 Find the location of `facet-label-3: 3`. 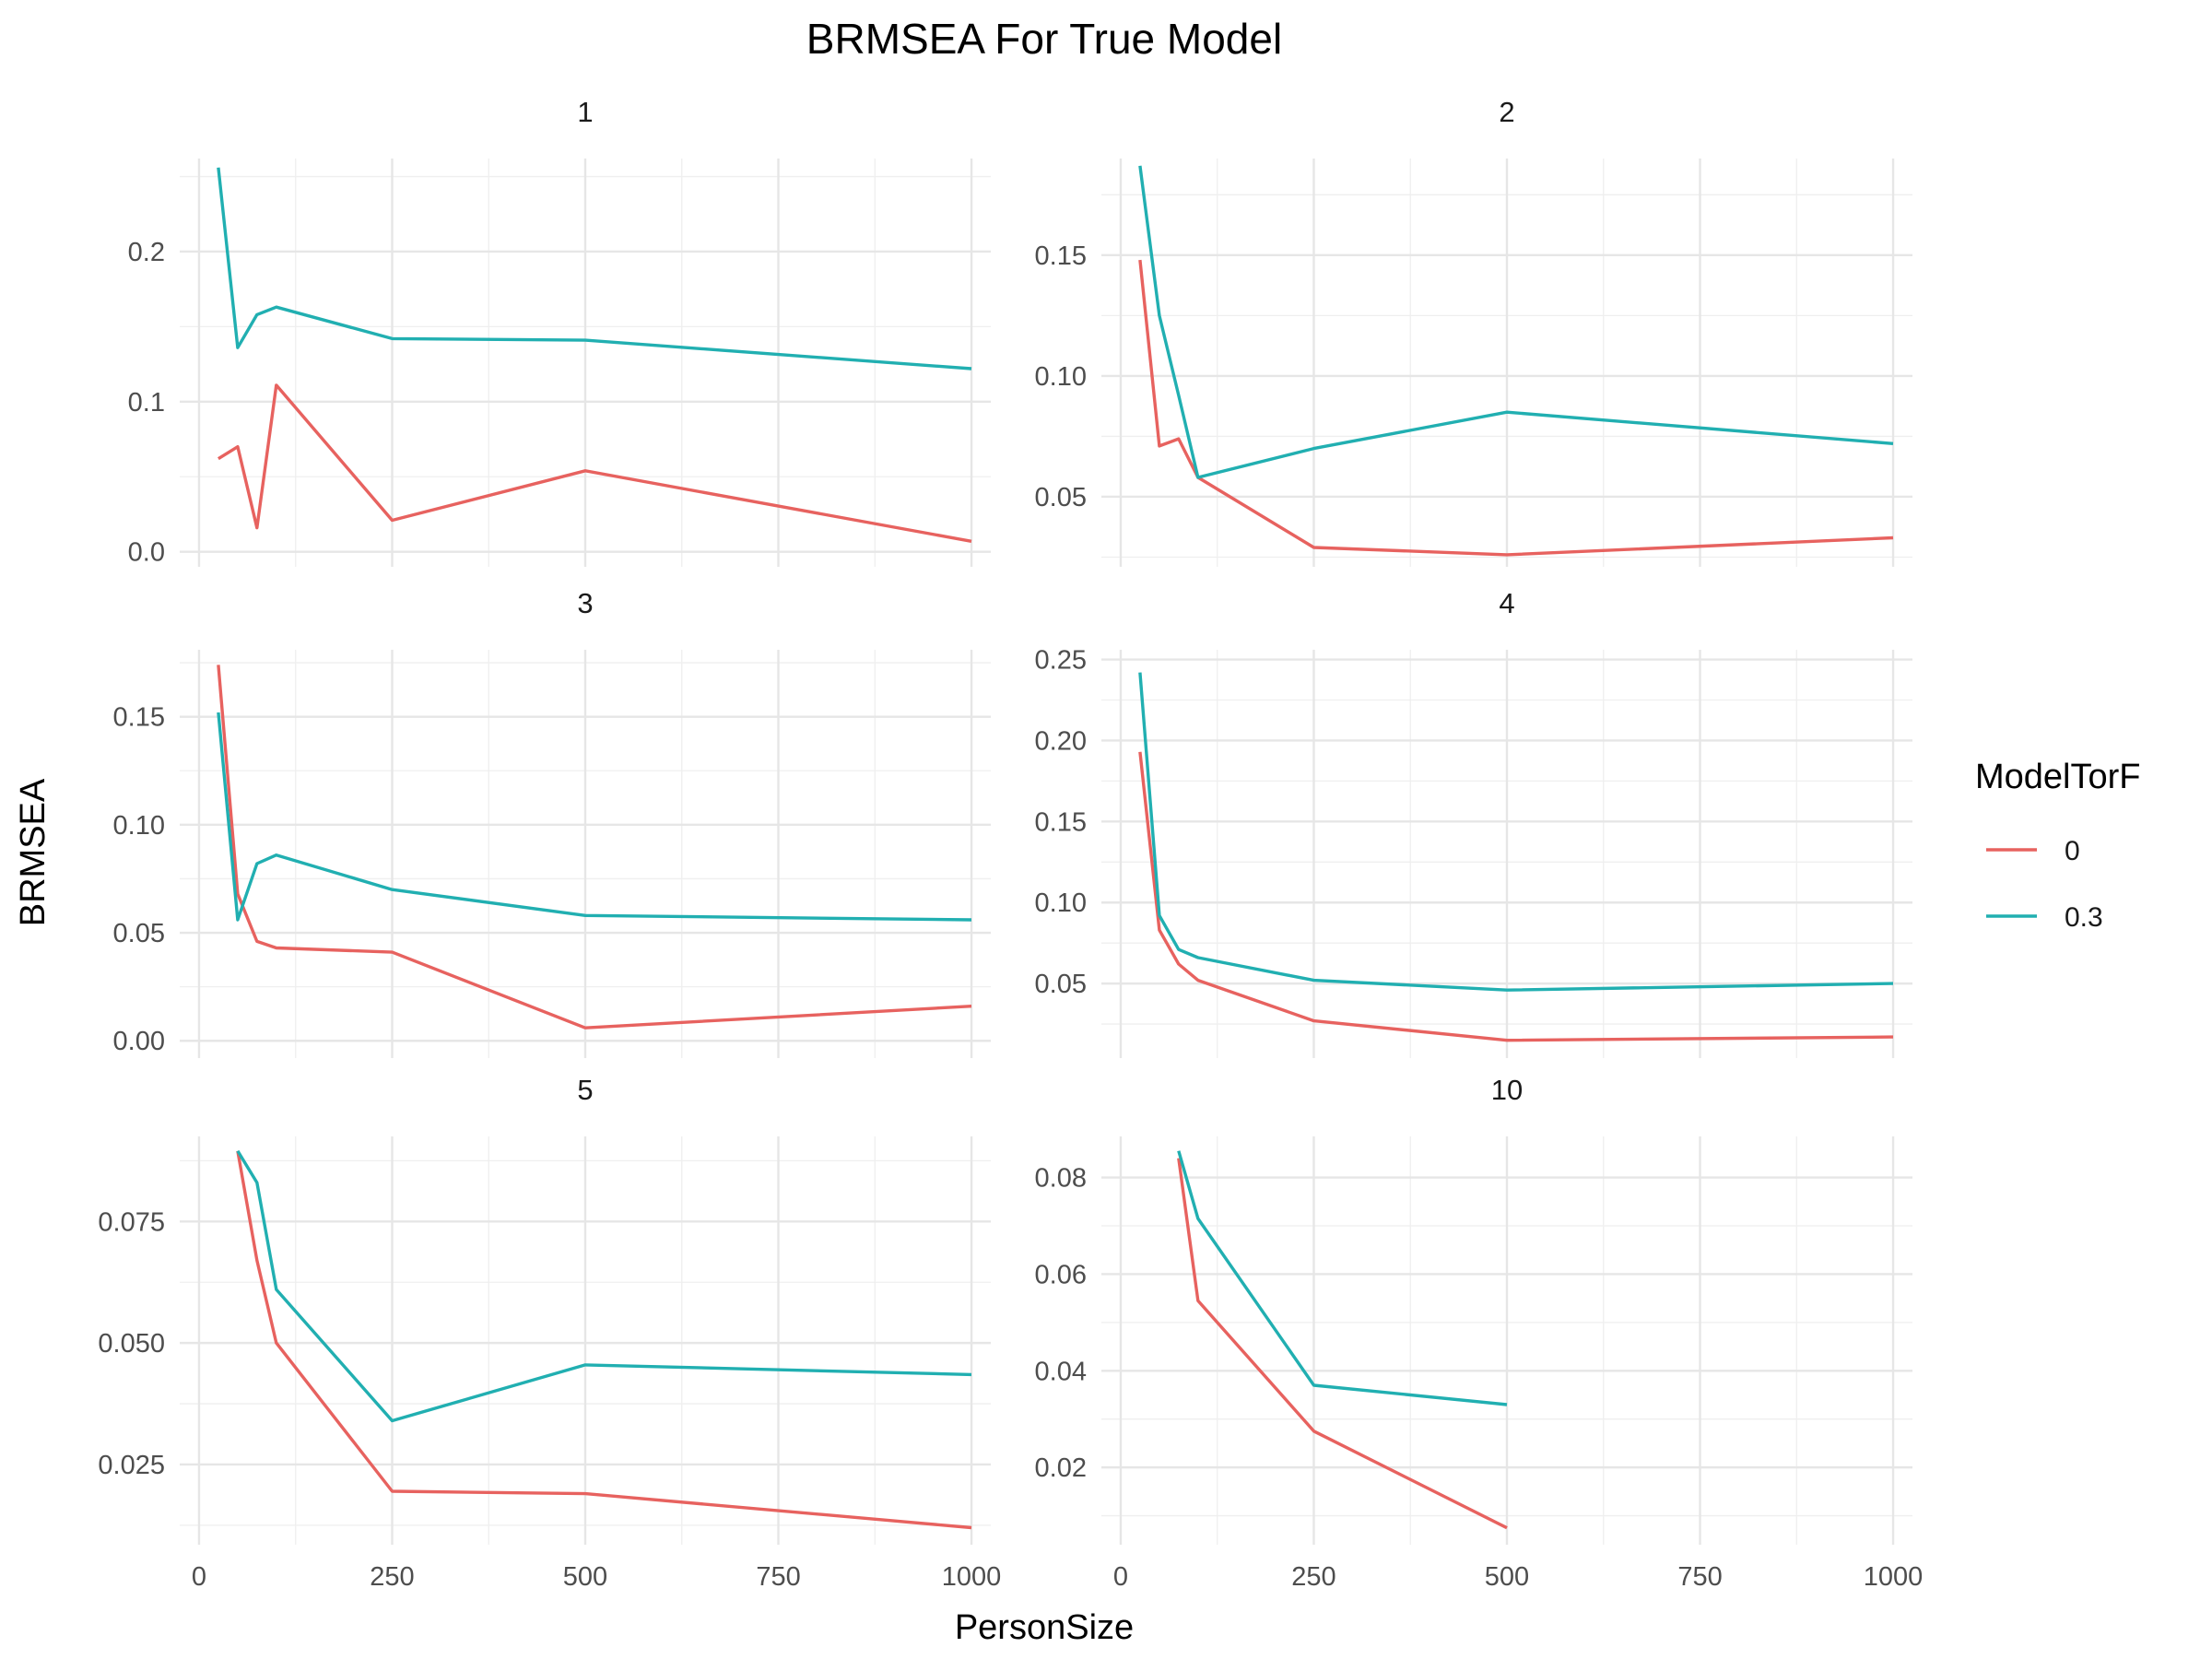

facet-label-3: 3 is located at coordinates (585, 603).